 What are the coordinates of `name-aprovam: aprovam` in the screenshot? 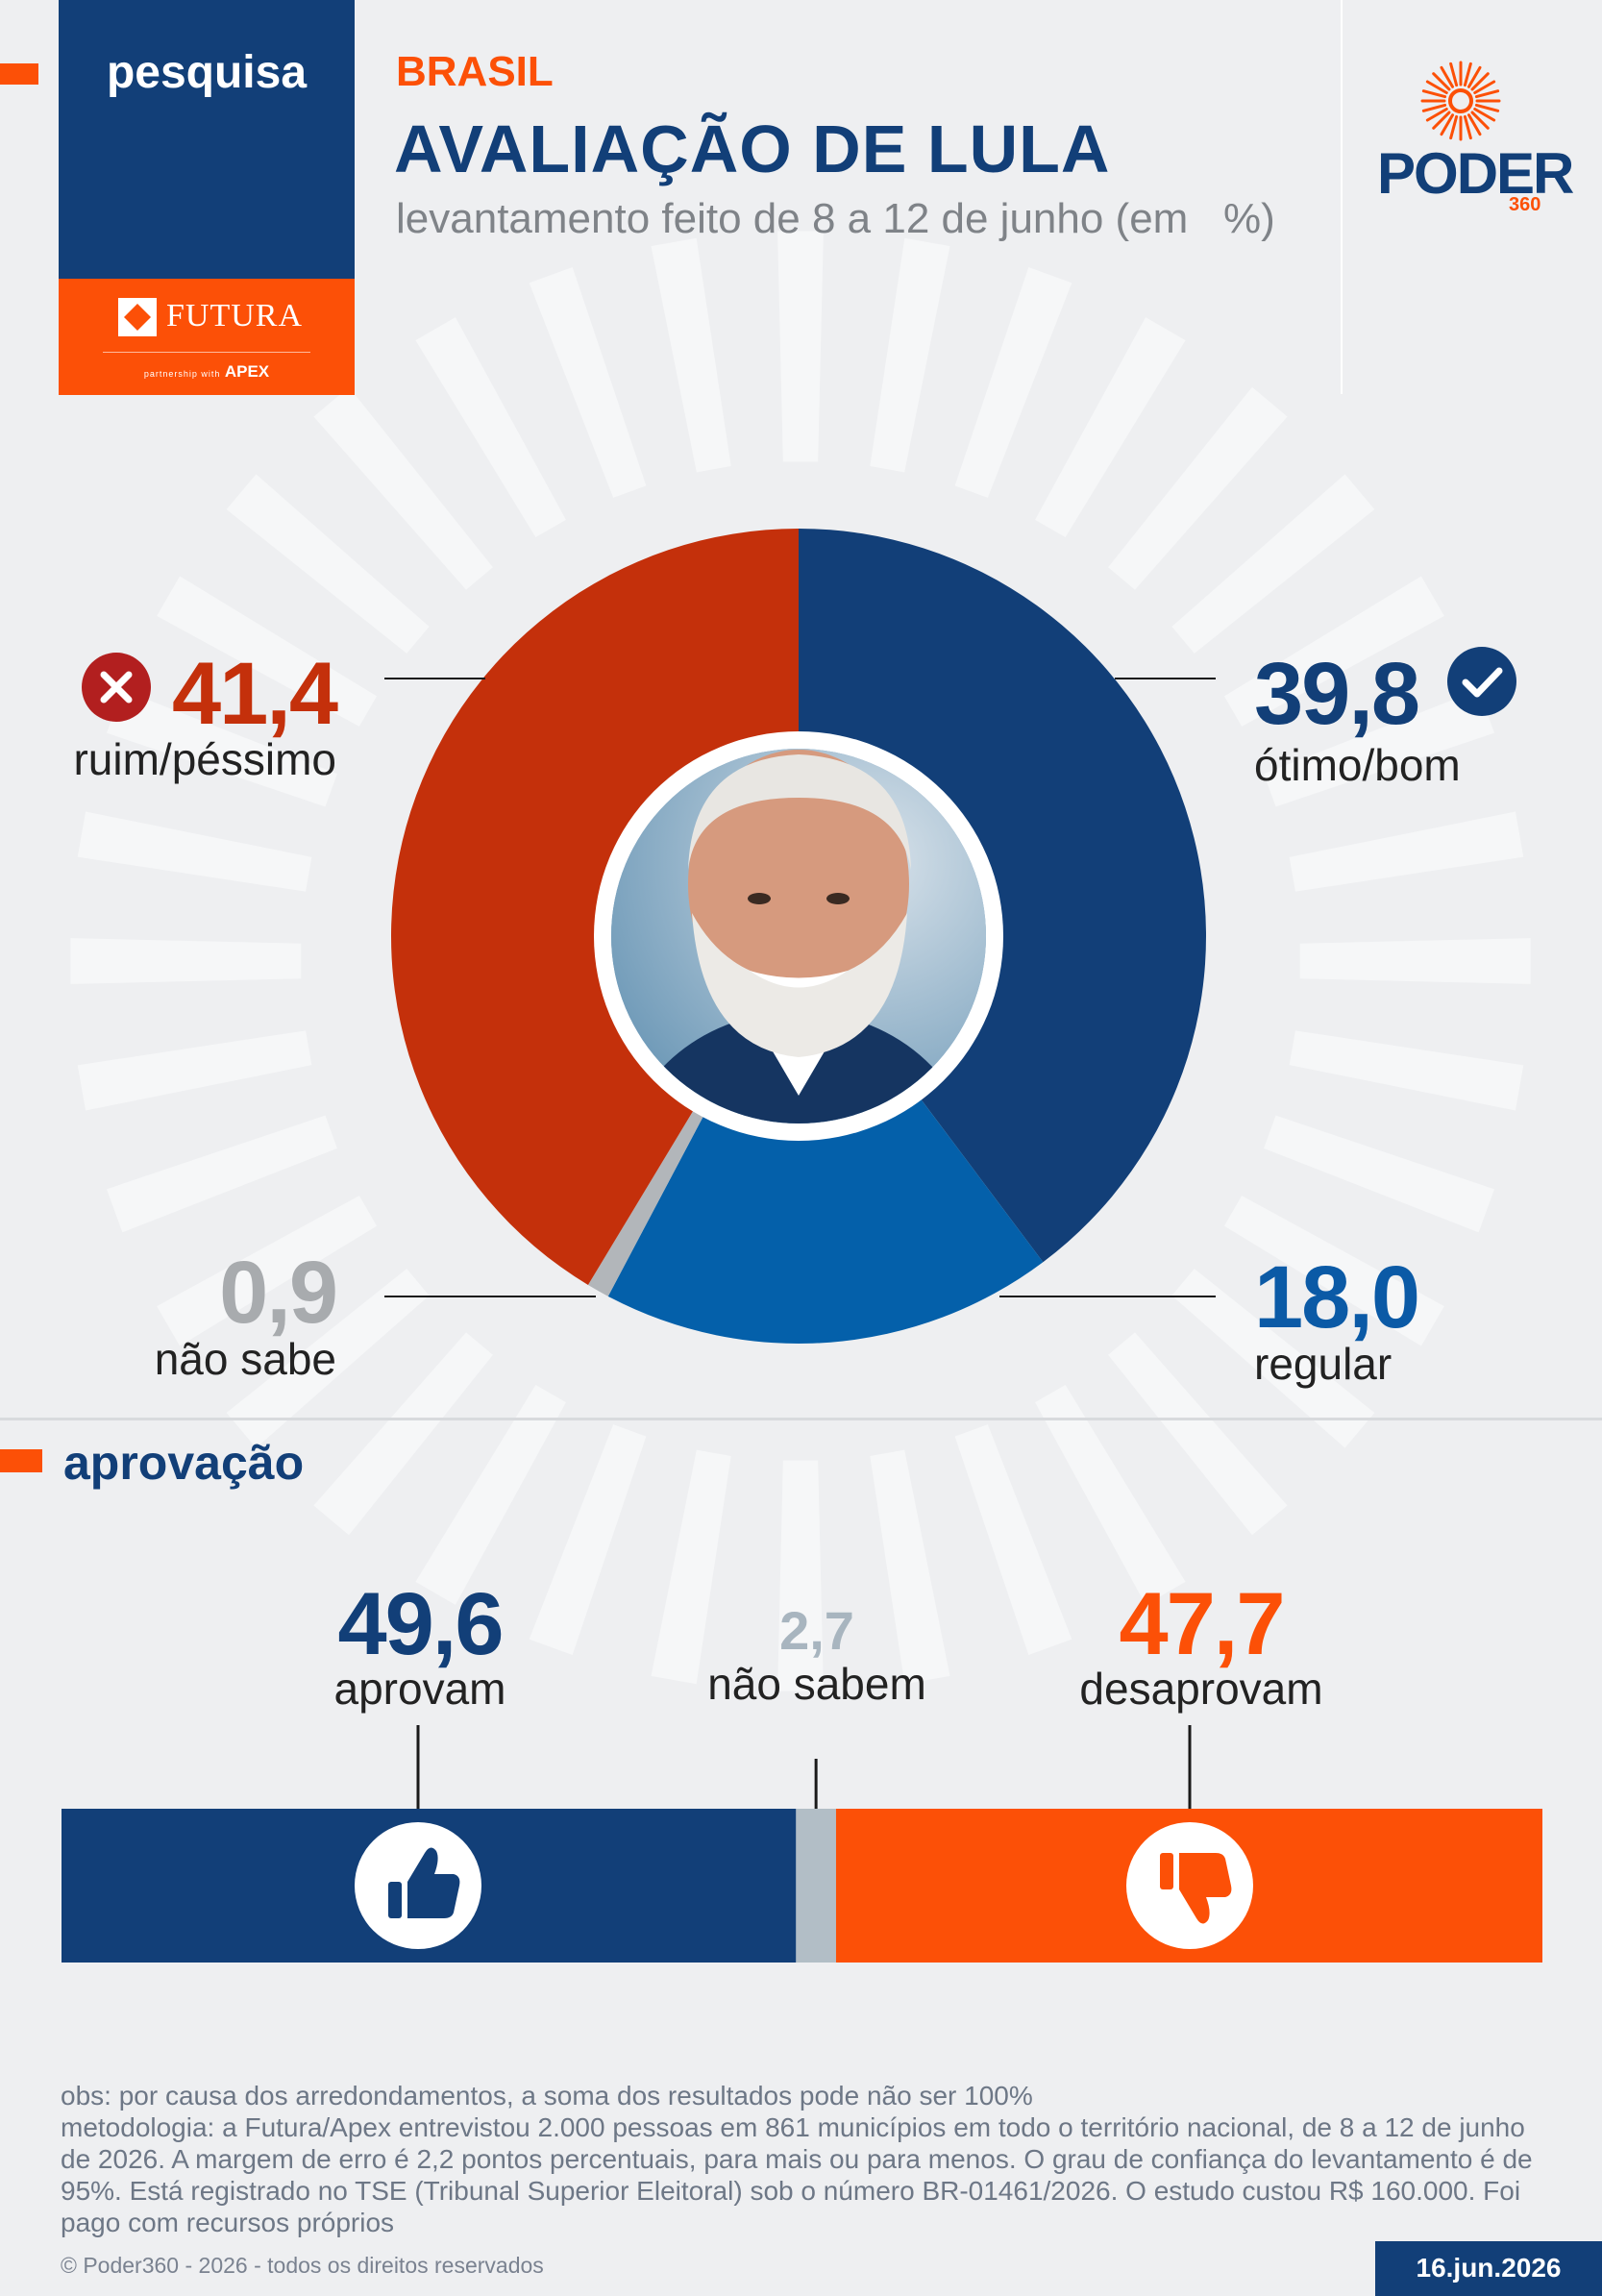 It's located at (419, 1689).